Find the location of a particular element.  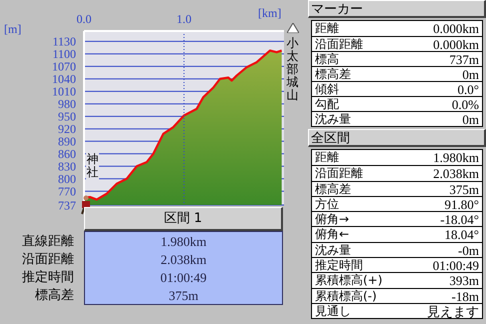

text: -0m is located at coordinates (468, 250).